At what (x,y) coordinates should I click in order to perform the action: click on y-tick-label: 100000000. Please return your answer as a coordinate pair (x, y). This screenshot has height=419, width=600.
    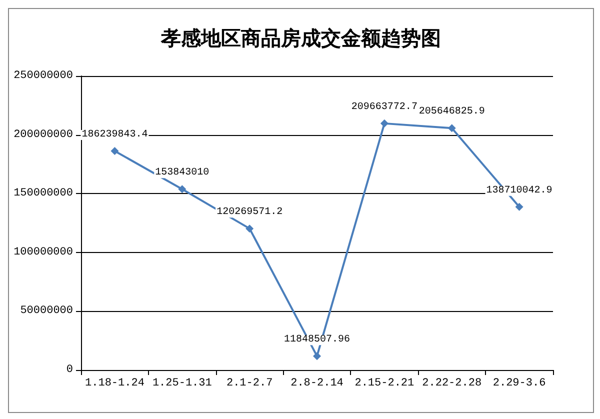
    Looking at the image, I should click on (43, 252).